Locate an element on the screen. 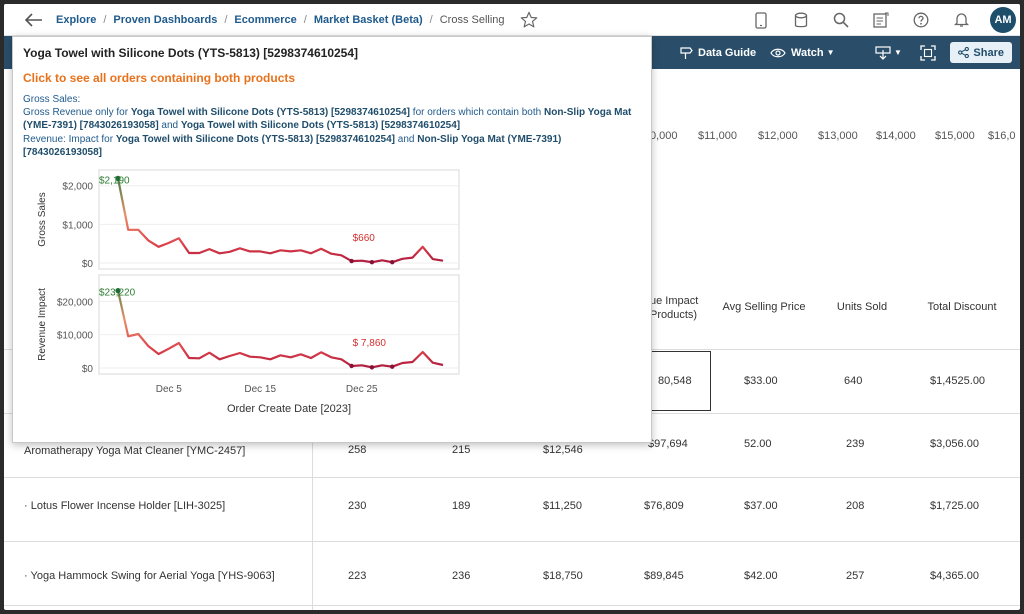 Image resolution: width=1024 pixels, height=614 pixels. fullscreen-button is located at coordinates (928, 52).